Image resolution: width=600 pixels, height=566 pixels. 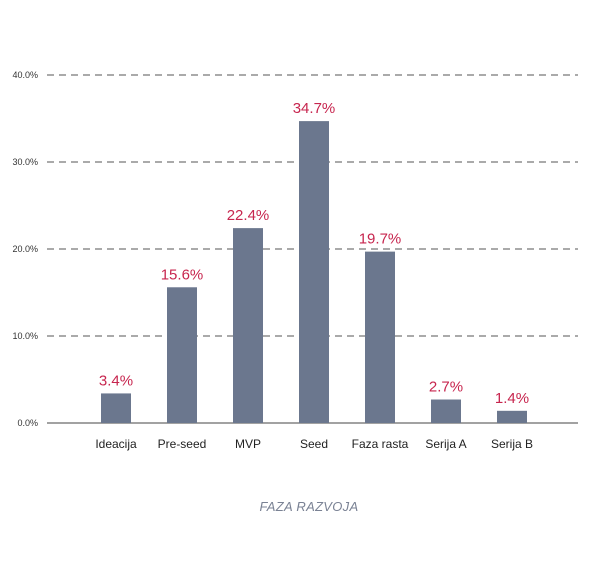 I want to click on category-label: Serija B, so click(x=512, y=444).